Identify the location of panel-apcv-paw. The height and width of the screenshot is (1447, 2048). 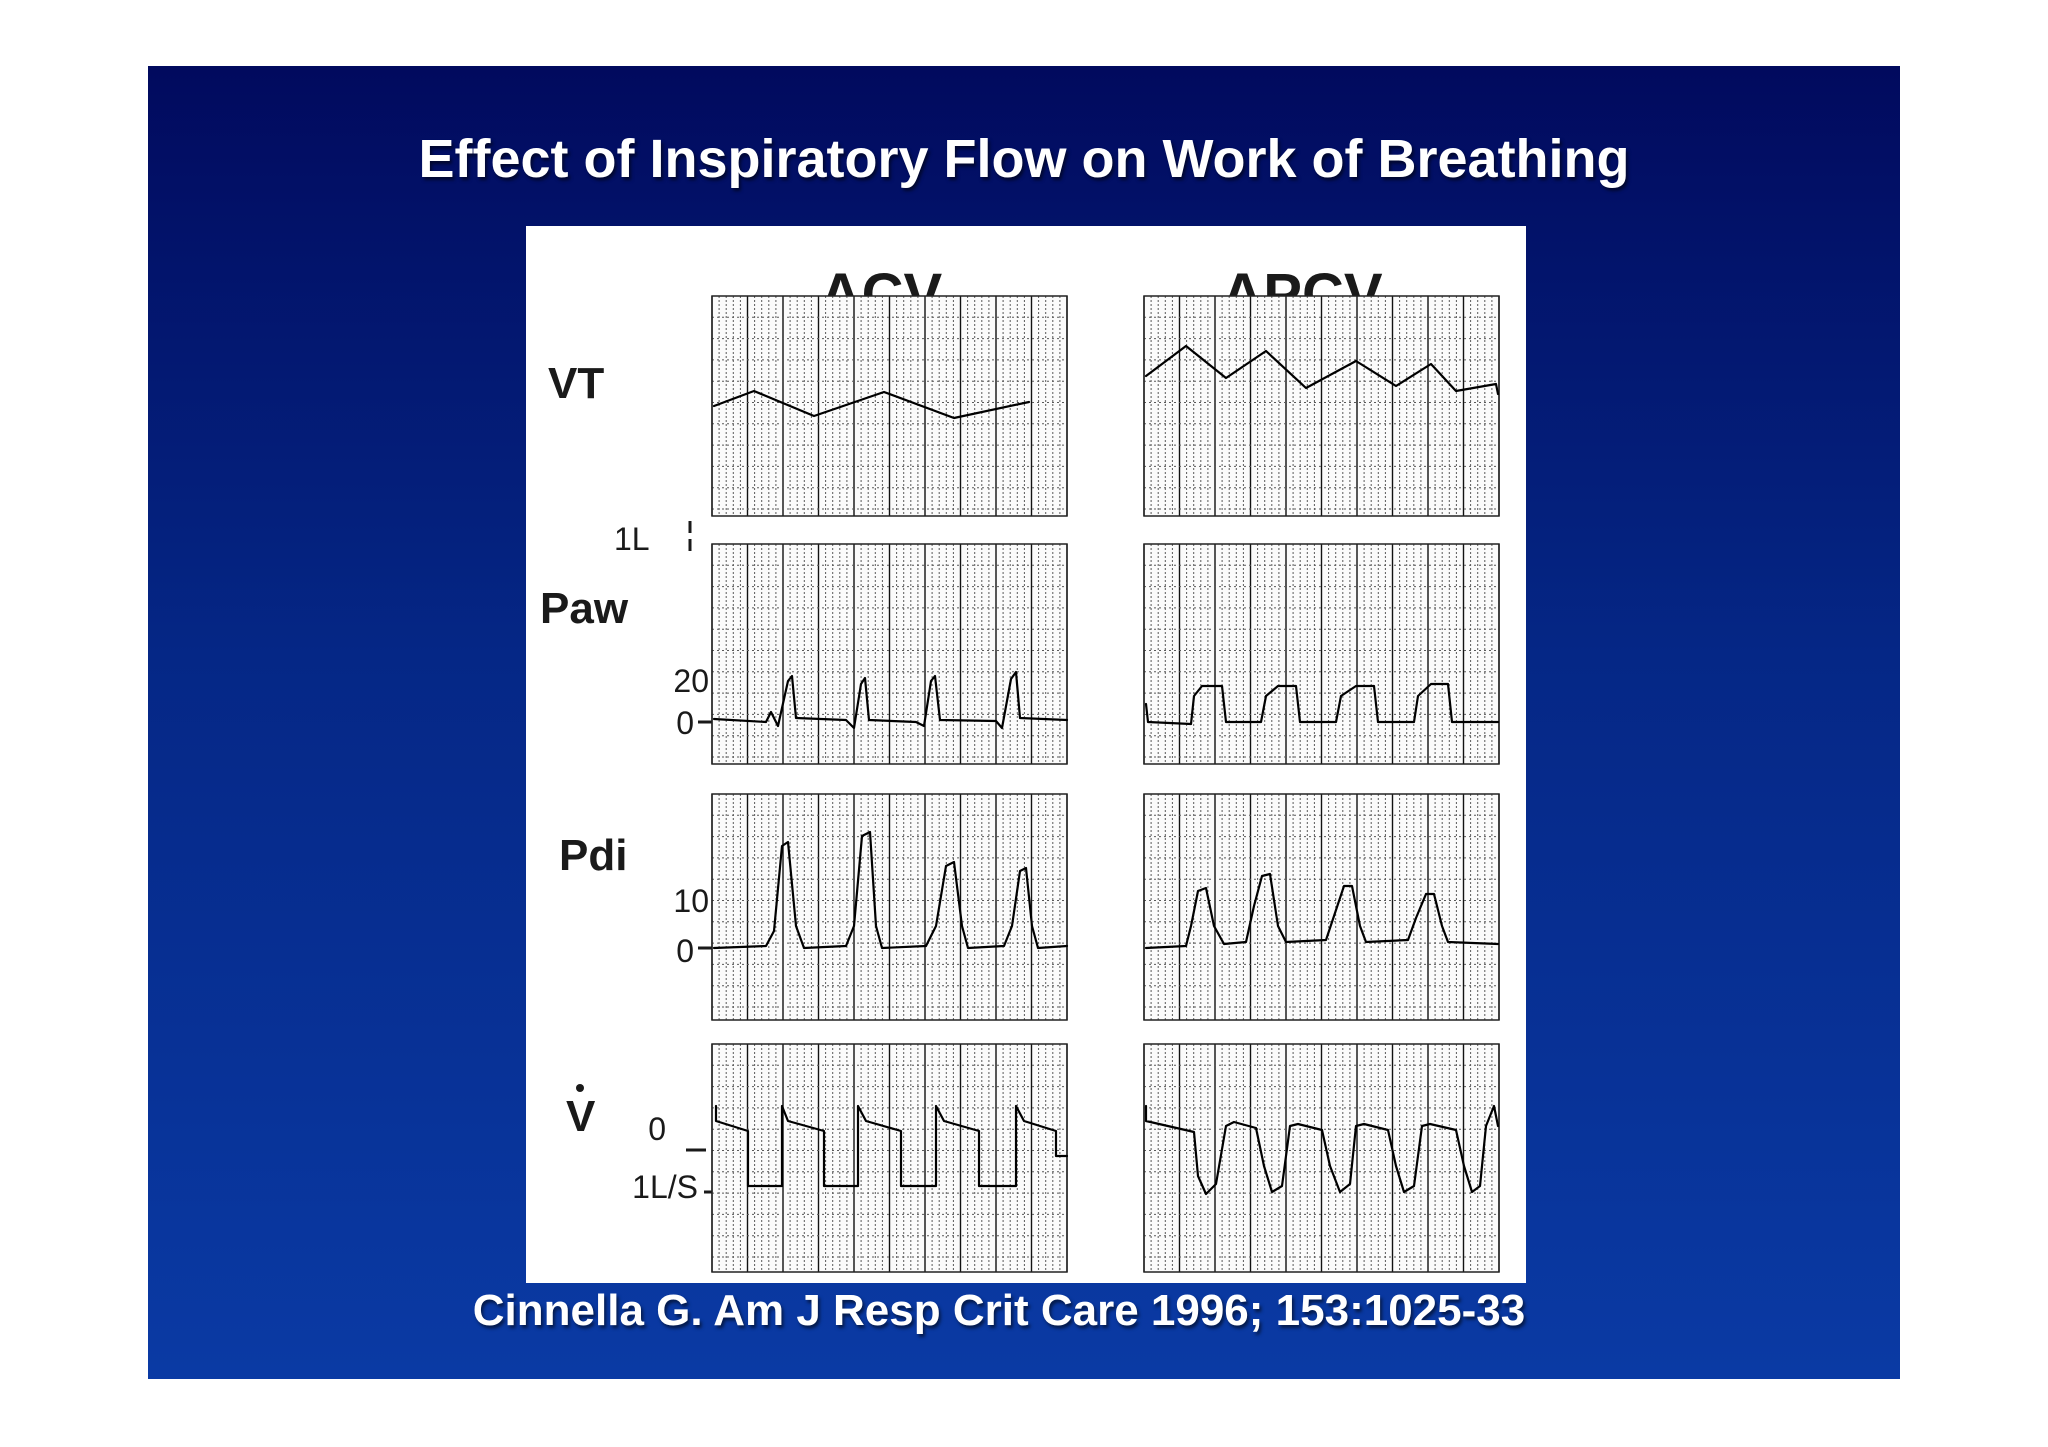
(1321, 654).